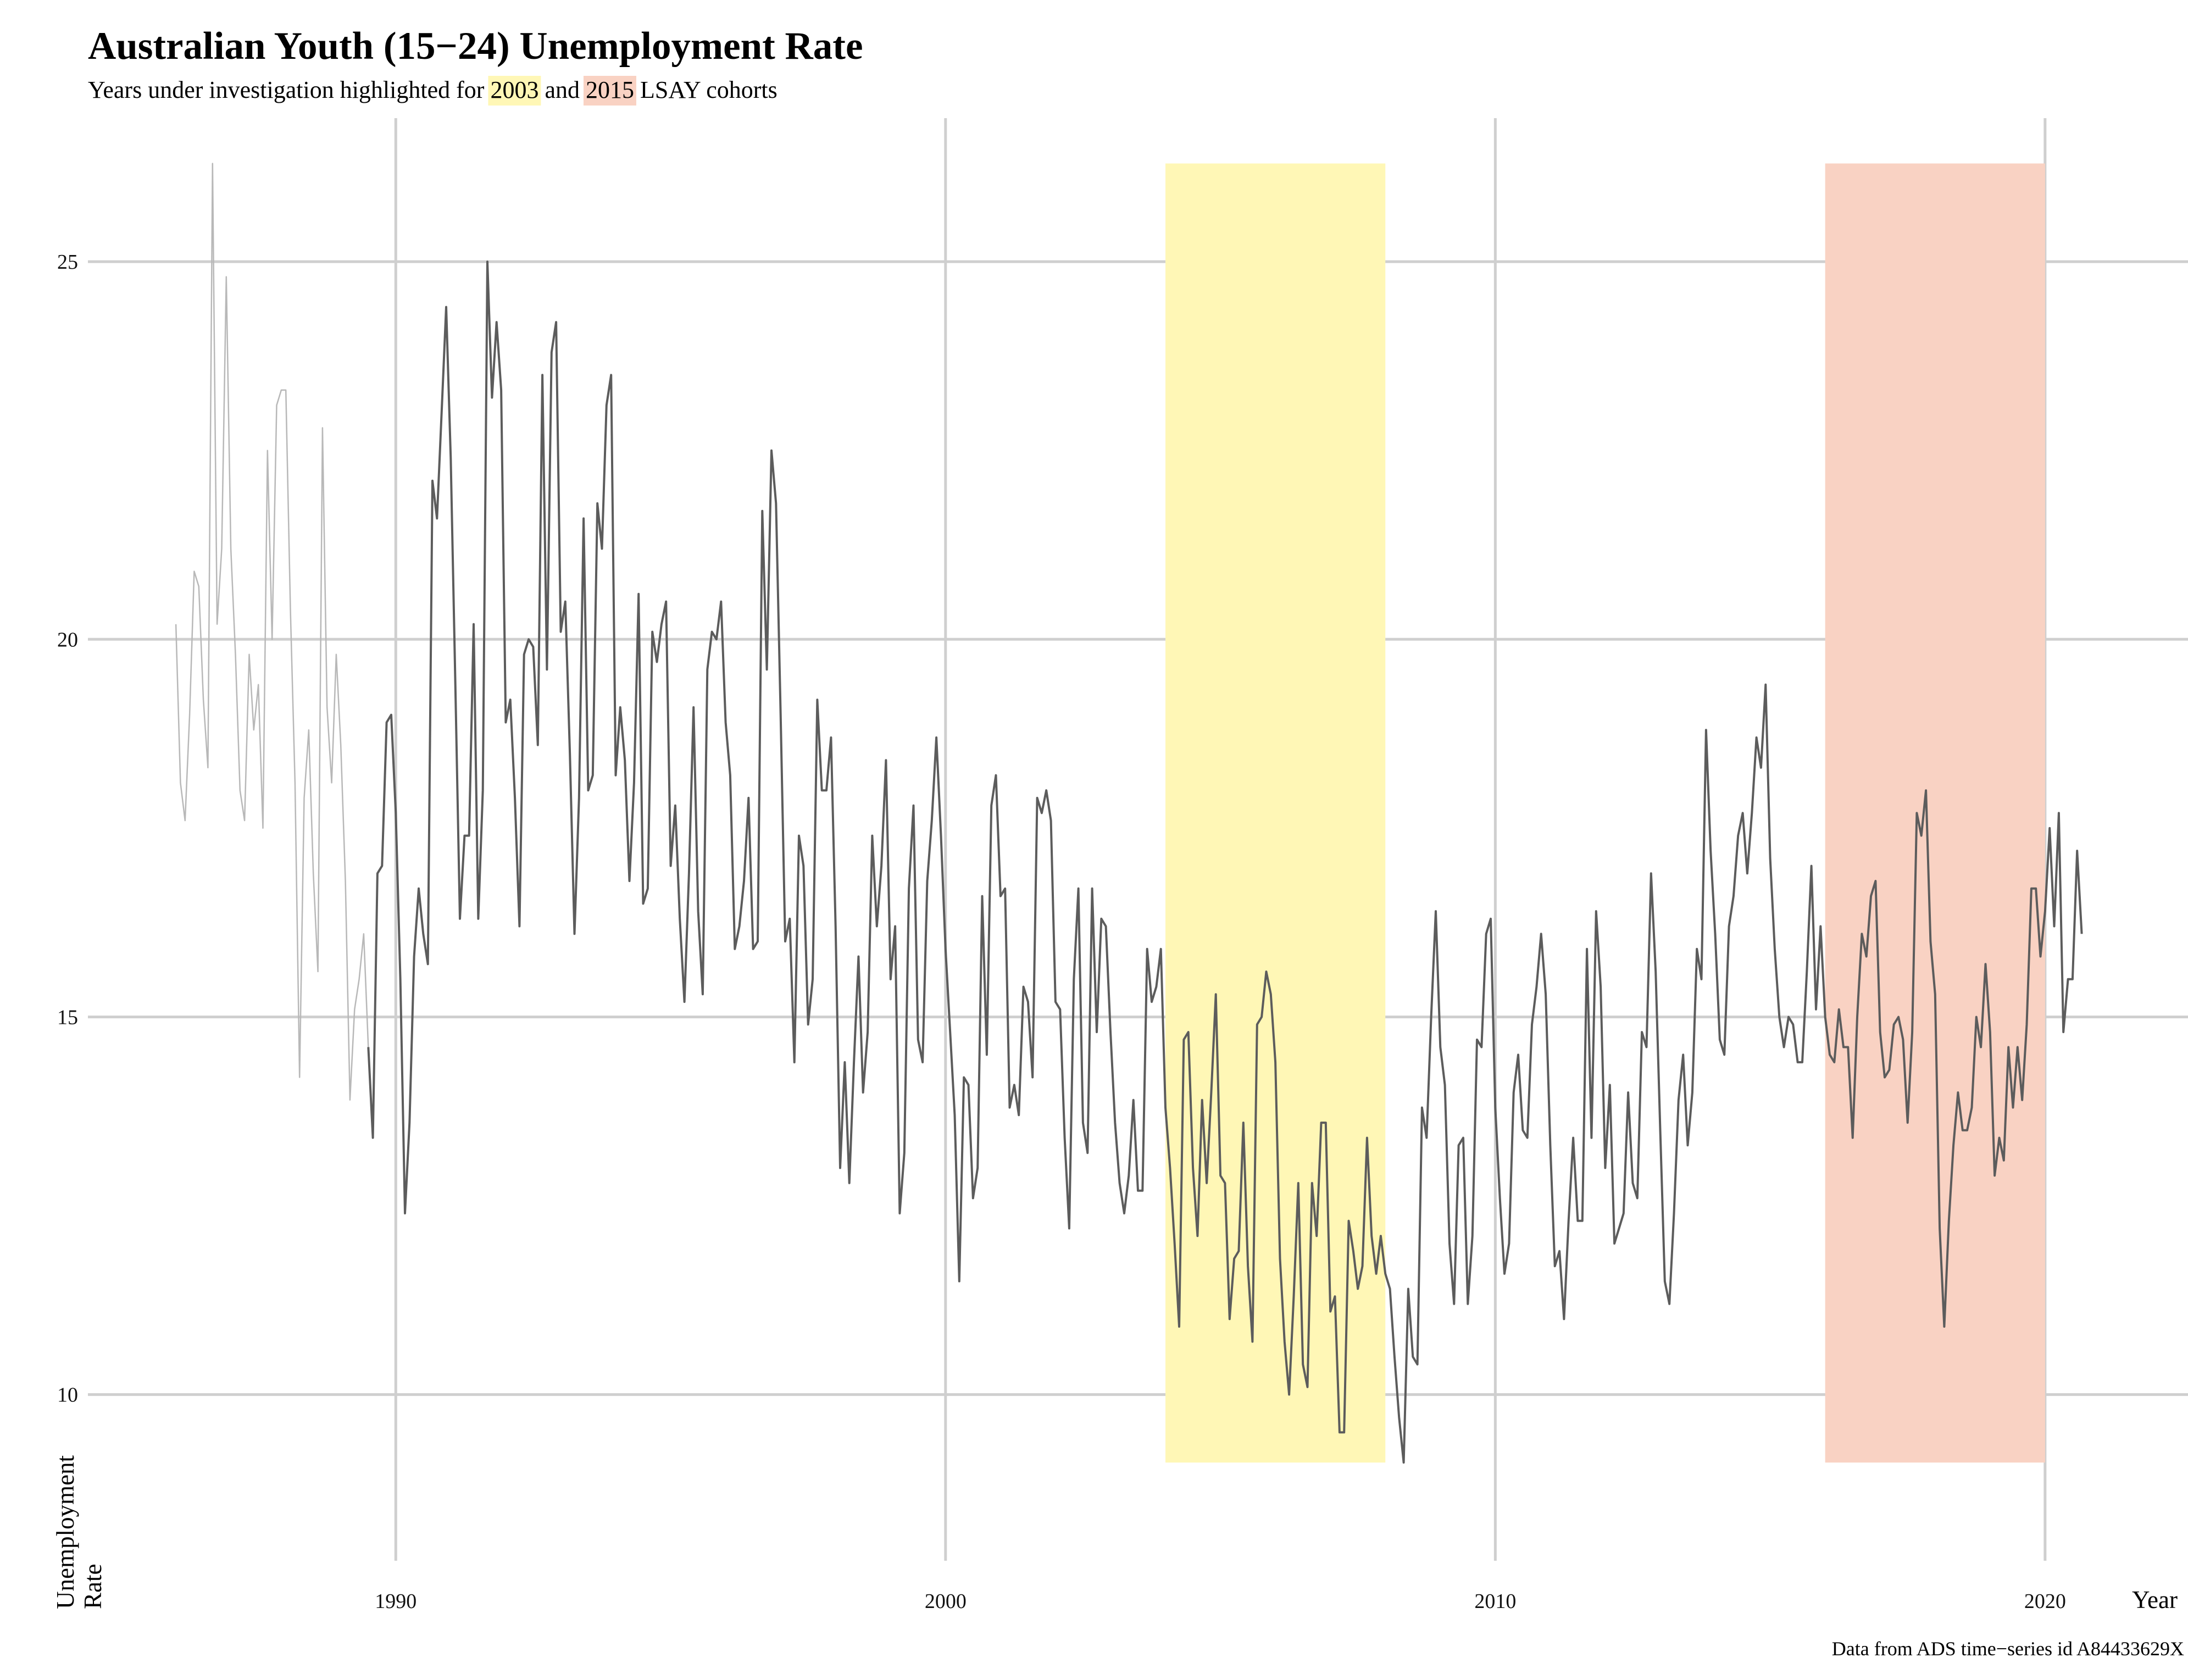  I want to click on subtitle-suffix: LSAY cohorts, so click(706, 89).